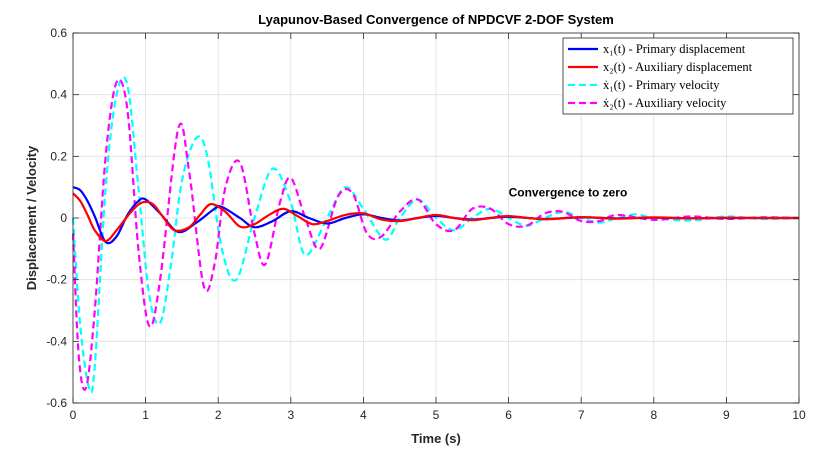 The image size is (838, 455). I want to click on legend-label-x1-t-primary-velocity: ẋ₁(t) - Primary velocity, so click(661, 85).